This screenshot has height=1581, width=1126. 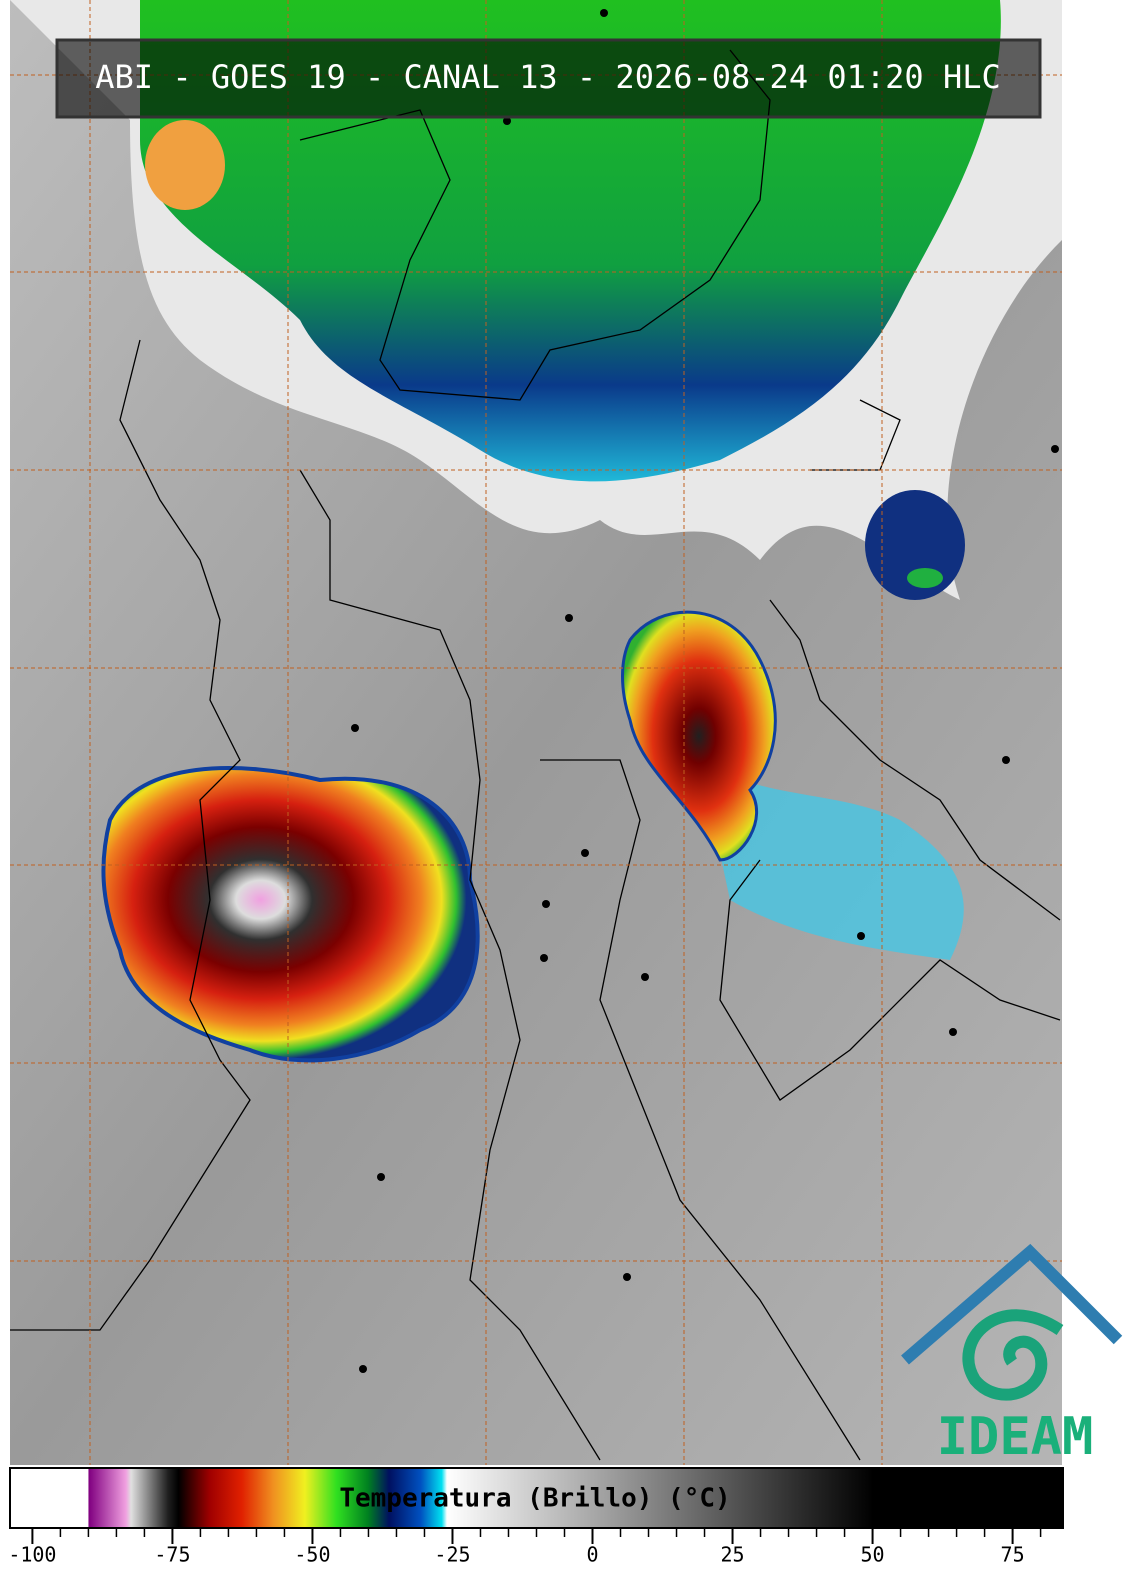 What do you see at coordinates (873, 1555) in the screenshot?
I see `tick-label: 50` at bounding box center [873, 1555].